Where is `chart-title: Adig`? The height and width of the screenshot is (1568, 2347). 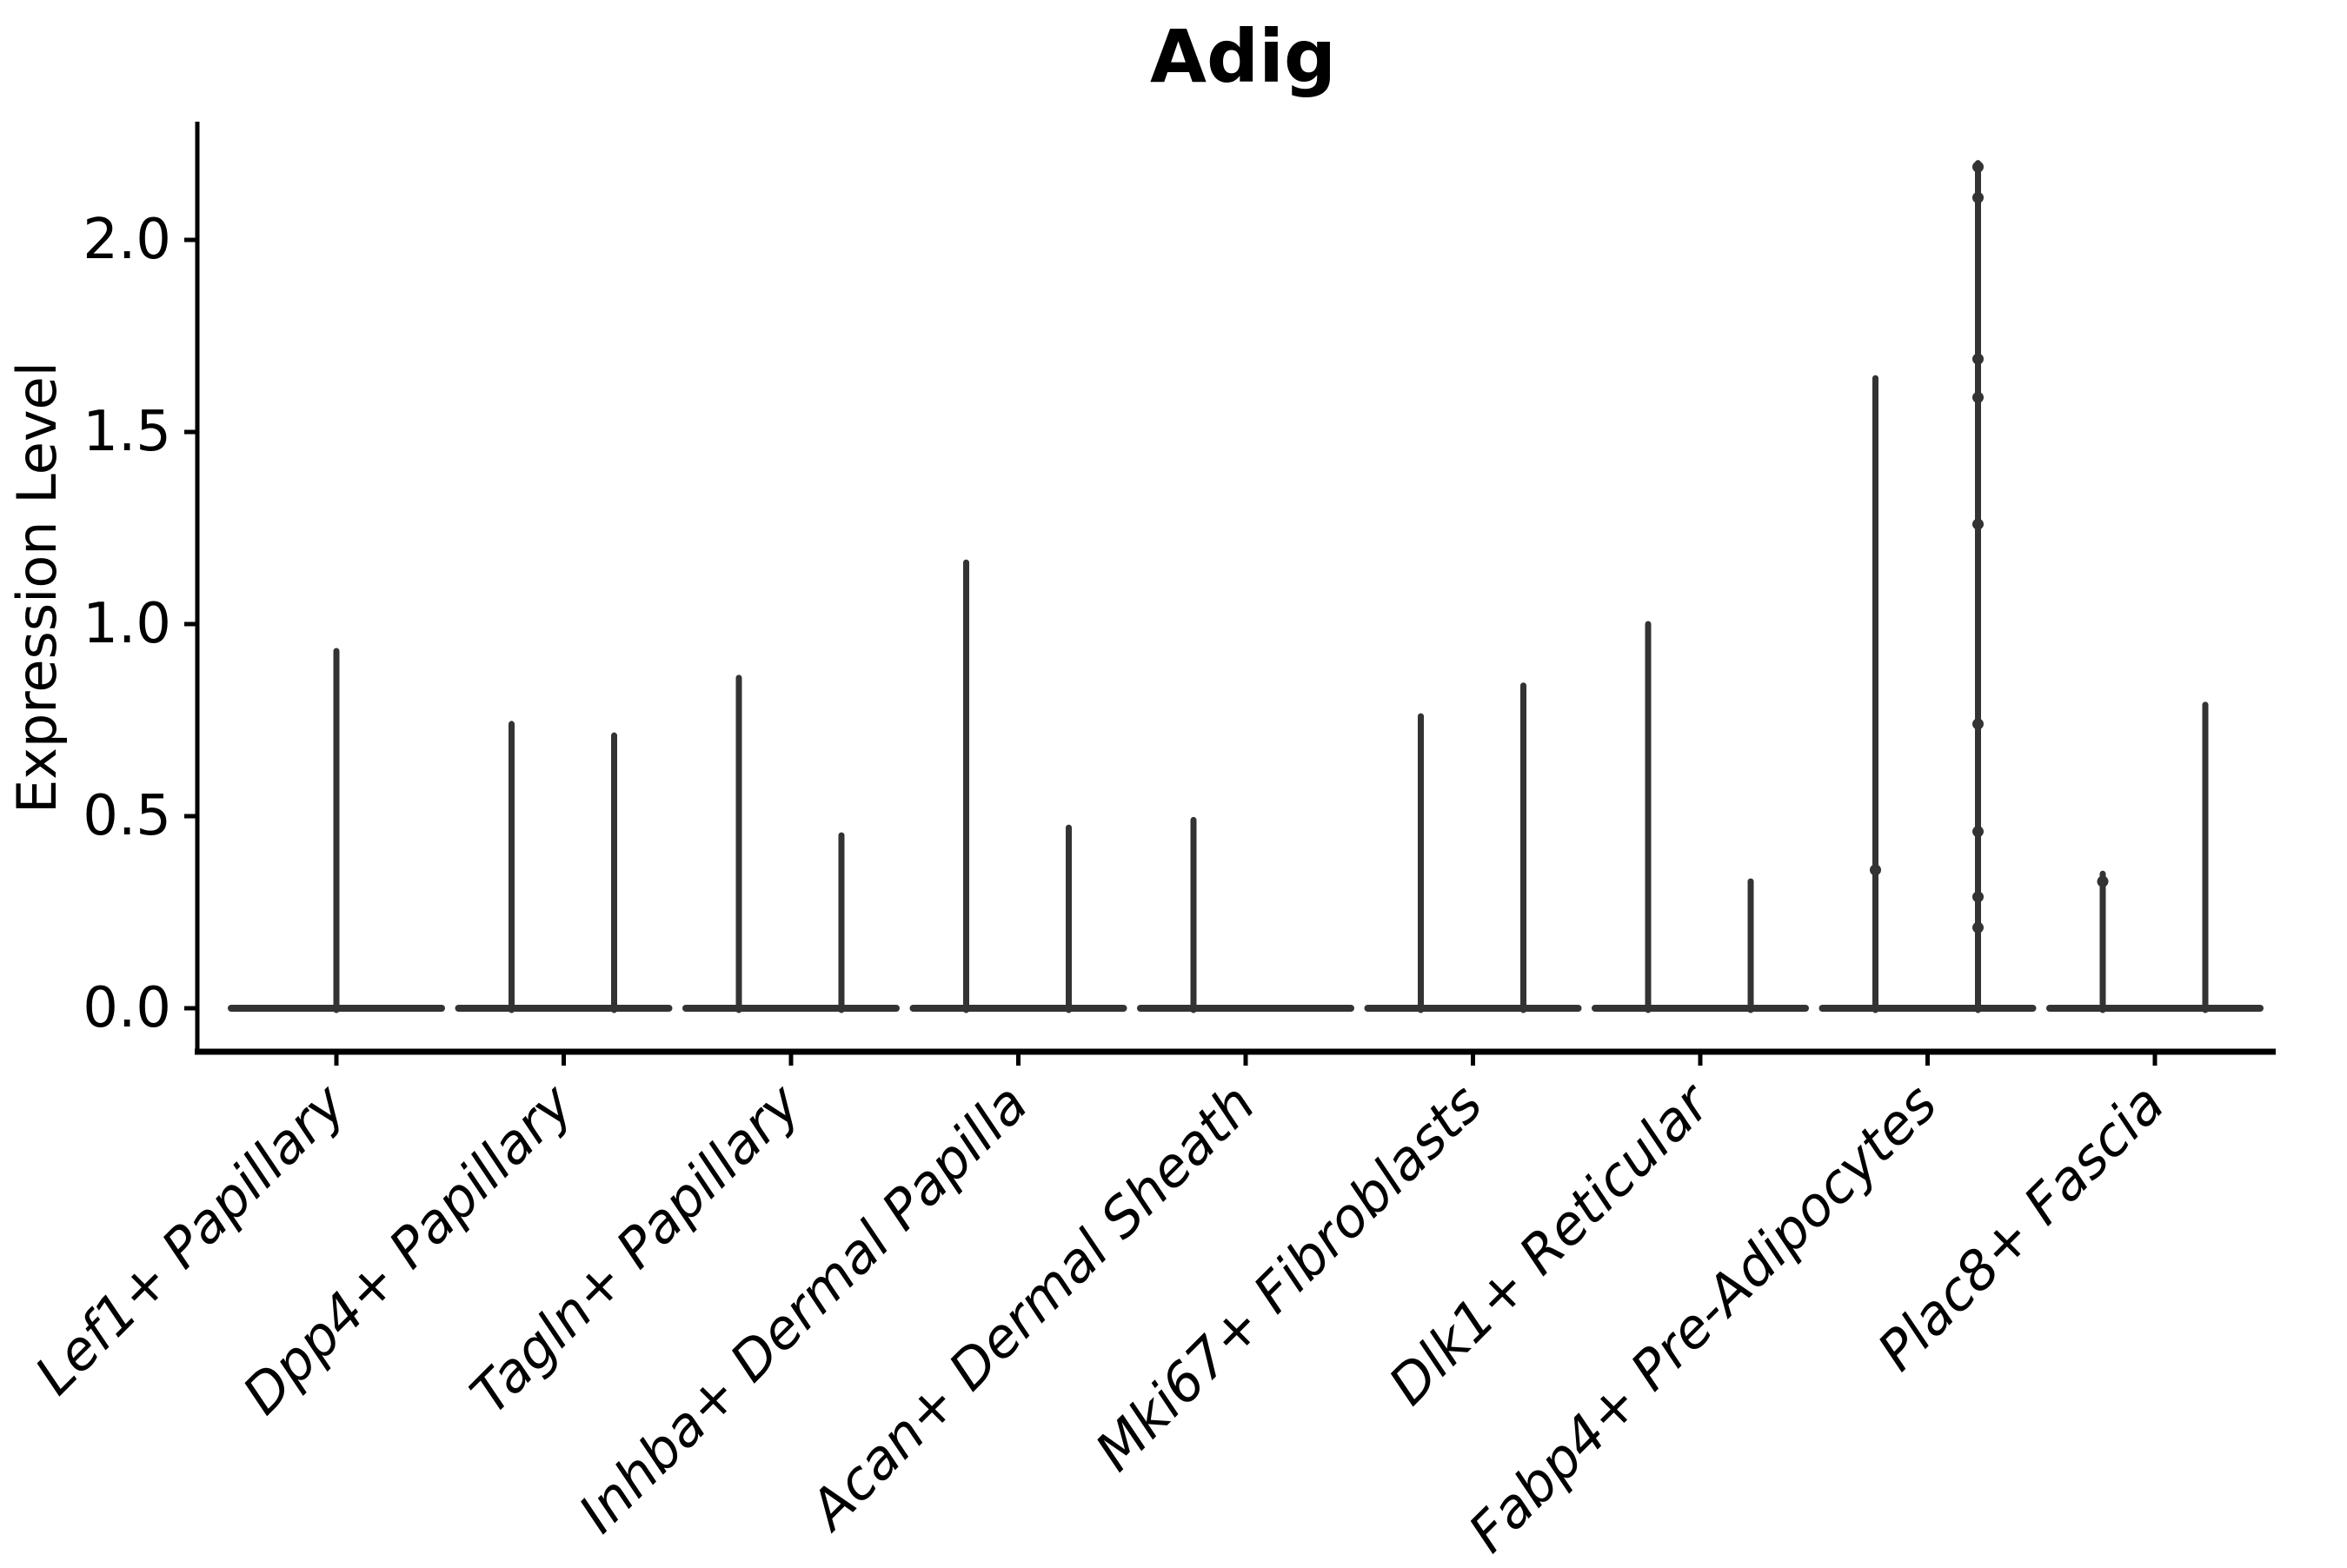 chart-title: Adig is located at coordinates (1243, 56).